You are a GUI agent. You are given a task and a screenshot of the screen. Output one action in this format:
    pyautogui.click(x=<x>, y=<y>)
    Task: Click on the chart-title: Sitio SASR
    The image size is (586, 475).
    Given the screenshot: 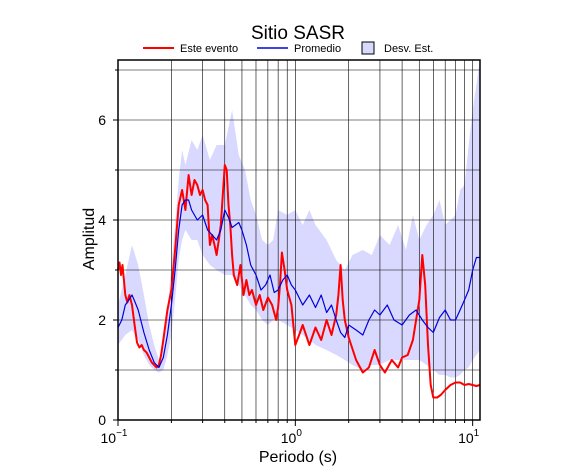 What is the action you would take?
    pyautogui.click(x=298, y=33)
    